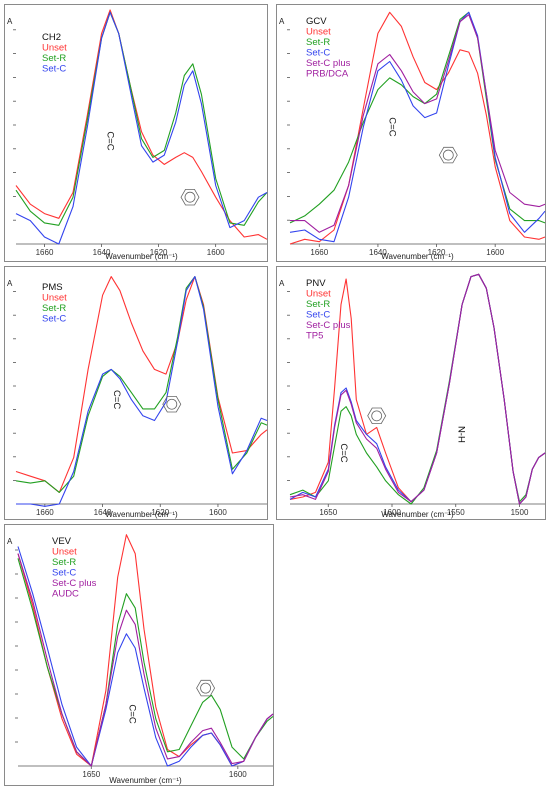 This screenshot has width=550, height=792. I want to click on series-line-set-c-plus-tp5, so click(417, 389).